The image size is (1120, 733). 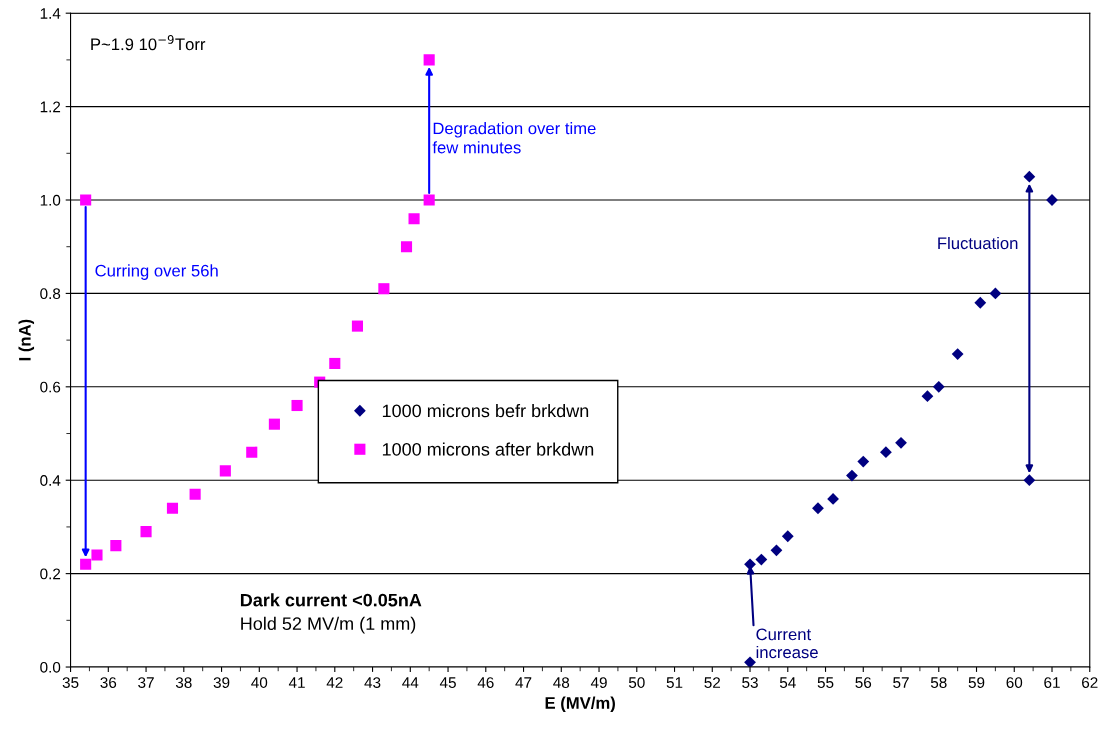 What do you see at coordinates (674, 682) in the screenshot?
I see `x-tick-label: 51` at bounding box center [674, 682].